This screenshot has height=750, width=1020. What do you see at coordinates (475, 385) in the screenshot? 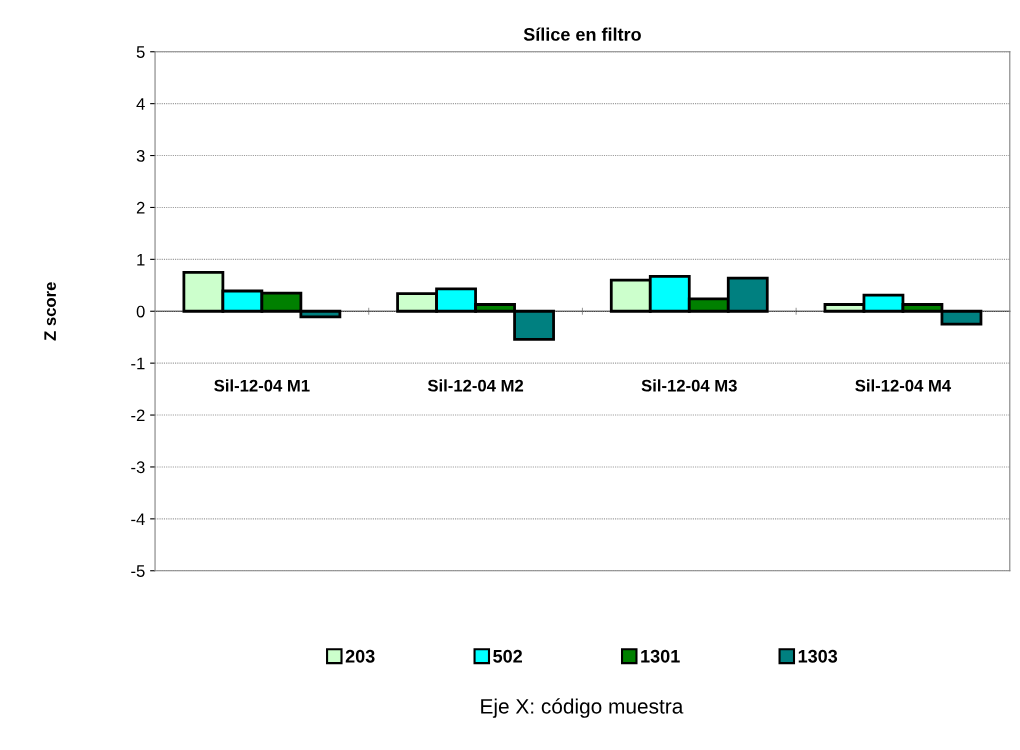
I see `x-tick-label: Sil-12-04 M2` at bounding box center [475, 385].